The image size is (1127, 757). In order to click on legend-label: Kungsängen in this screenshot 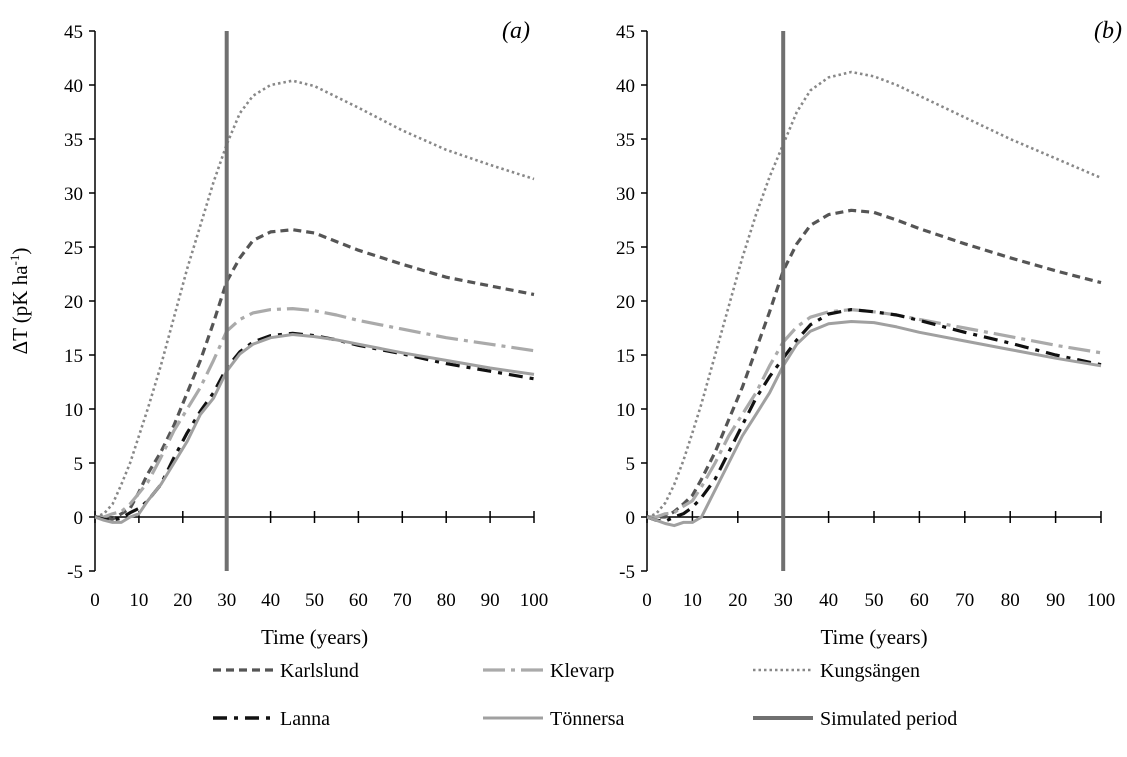, I will do `click(870, 671)`.